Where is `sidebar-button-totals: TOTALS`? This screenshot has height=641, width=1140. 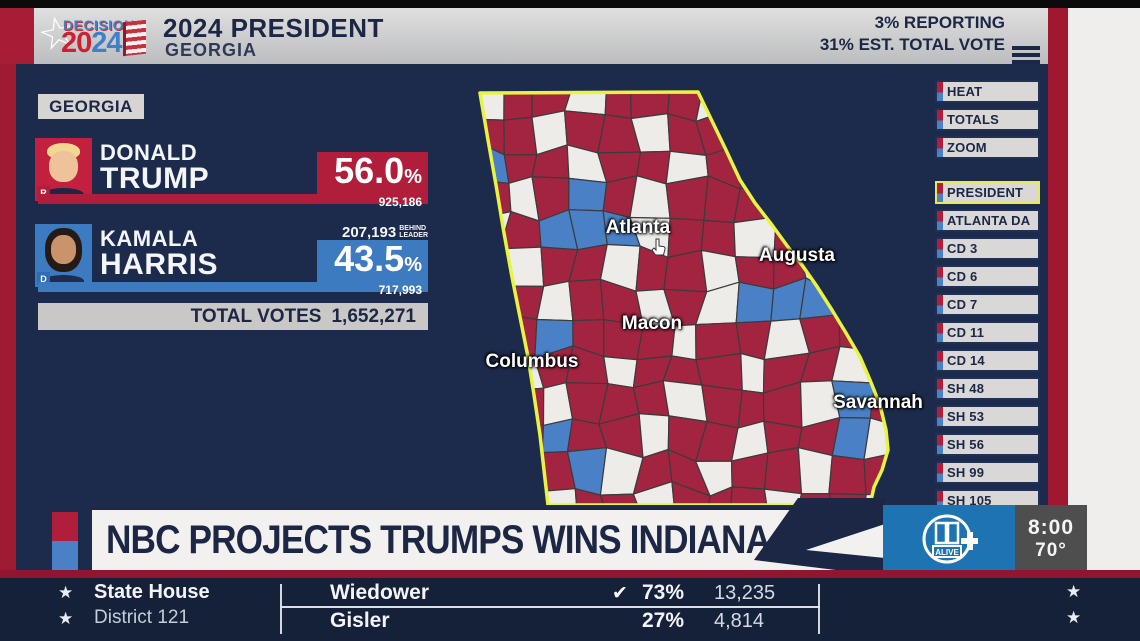
sidebar-button-totals: TOTALS is located at coordinates (987, 119).